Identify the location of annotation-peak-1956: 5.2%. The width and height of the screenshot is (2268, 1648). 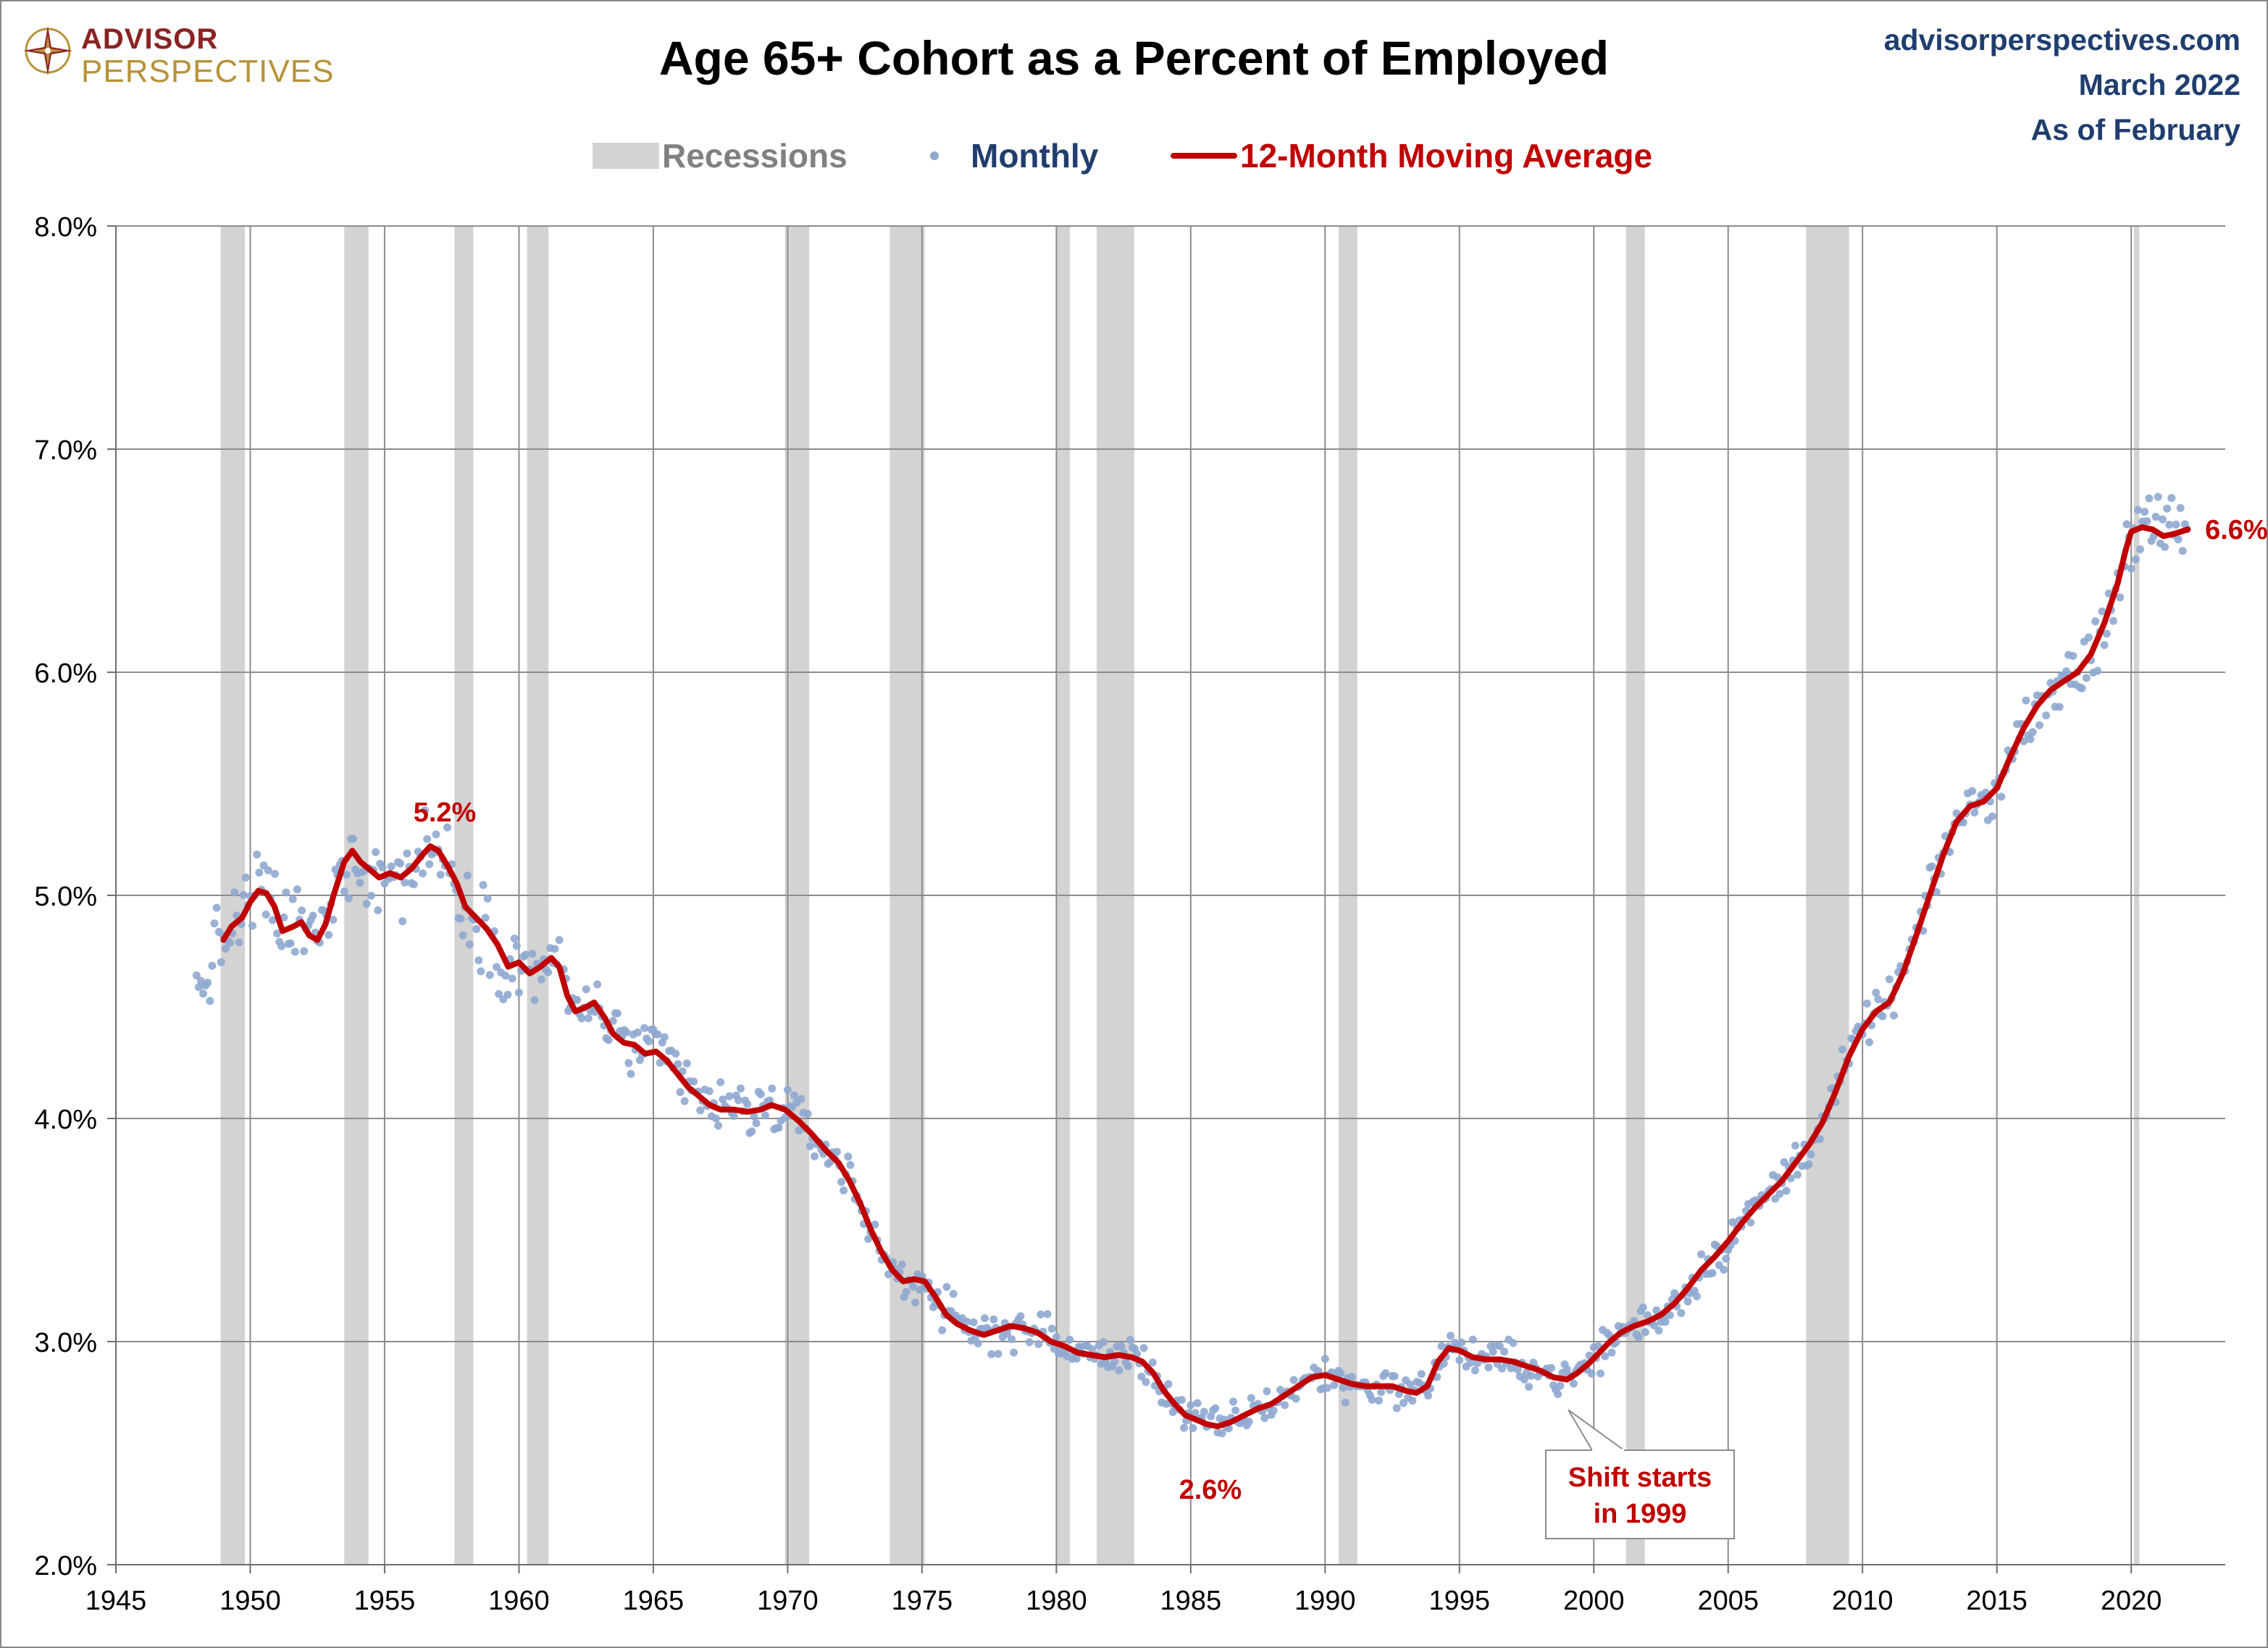
(446, 813).